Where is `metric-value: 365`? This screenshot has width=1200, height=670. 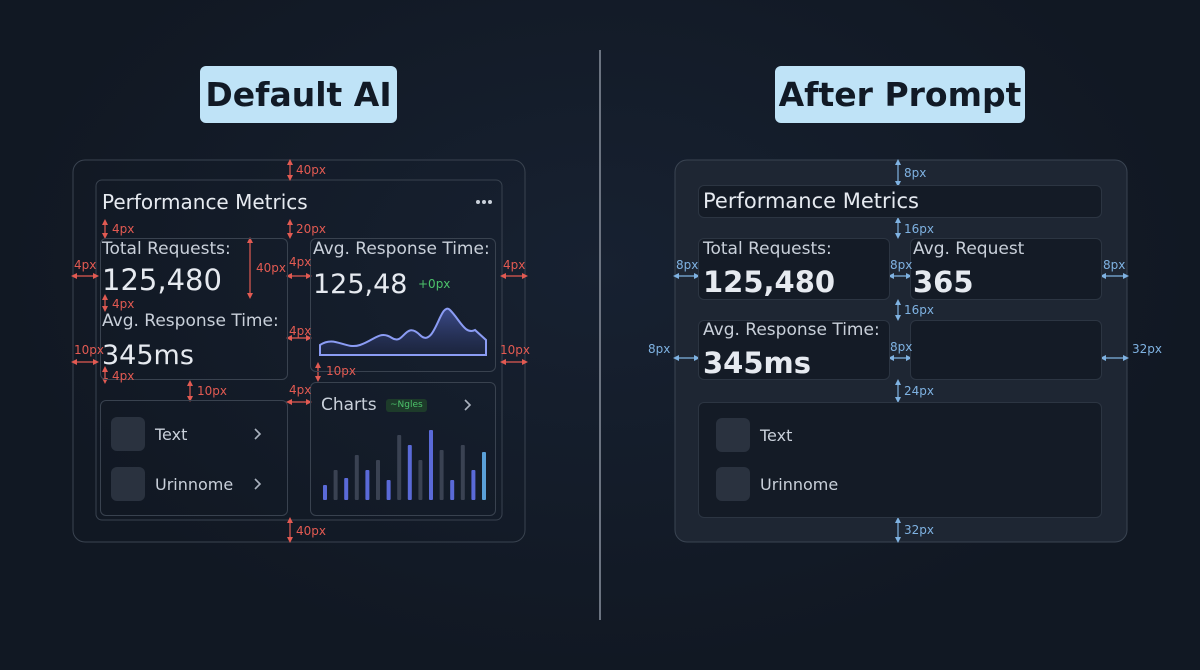
metric-value: 365 is located at coordinates (943, 282).